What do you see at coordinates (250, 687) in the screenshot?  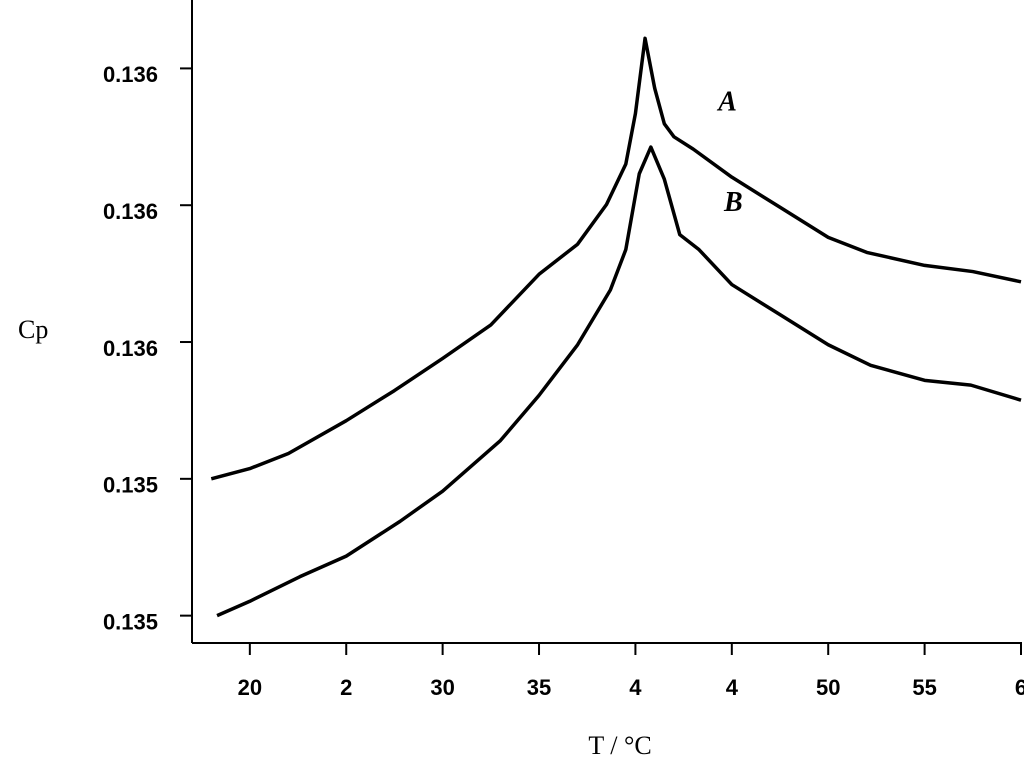 I see `x-tick-label: 20` at bounding box center [250, 687].